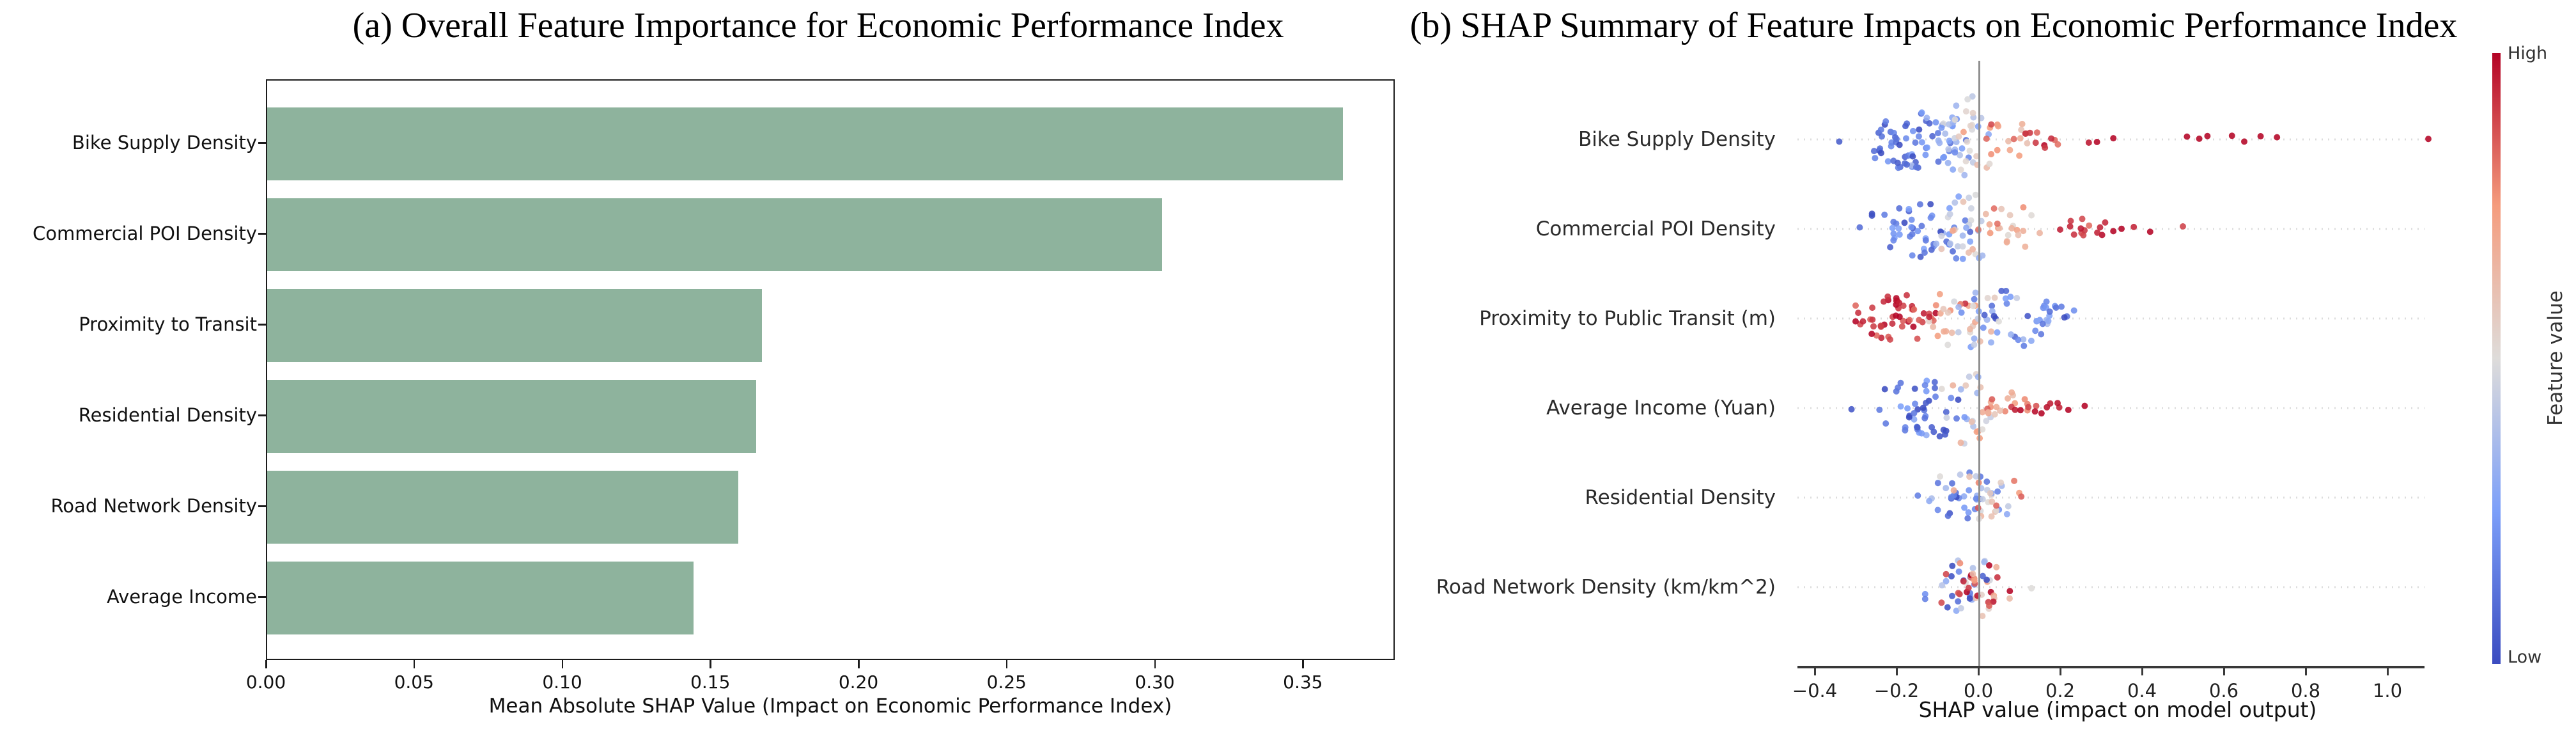 Image resolution: width=2576 pixels, height=740 pixels. Describe the element at coordinates (1661, 408) in the screenshot. I see `feature-label: Average Income (Yuan)` at that location.